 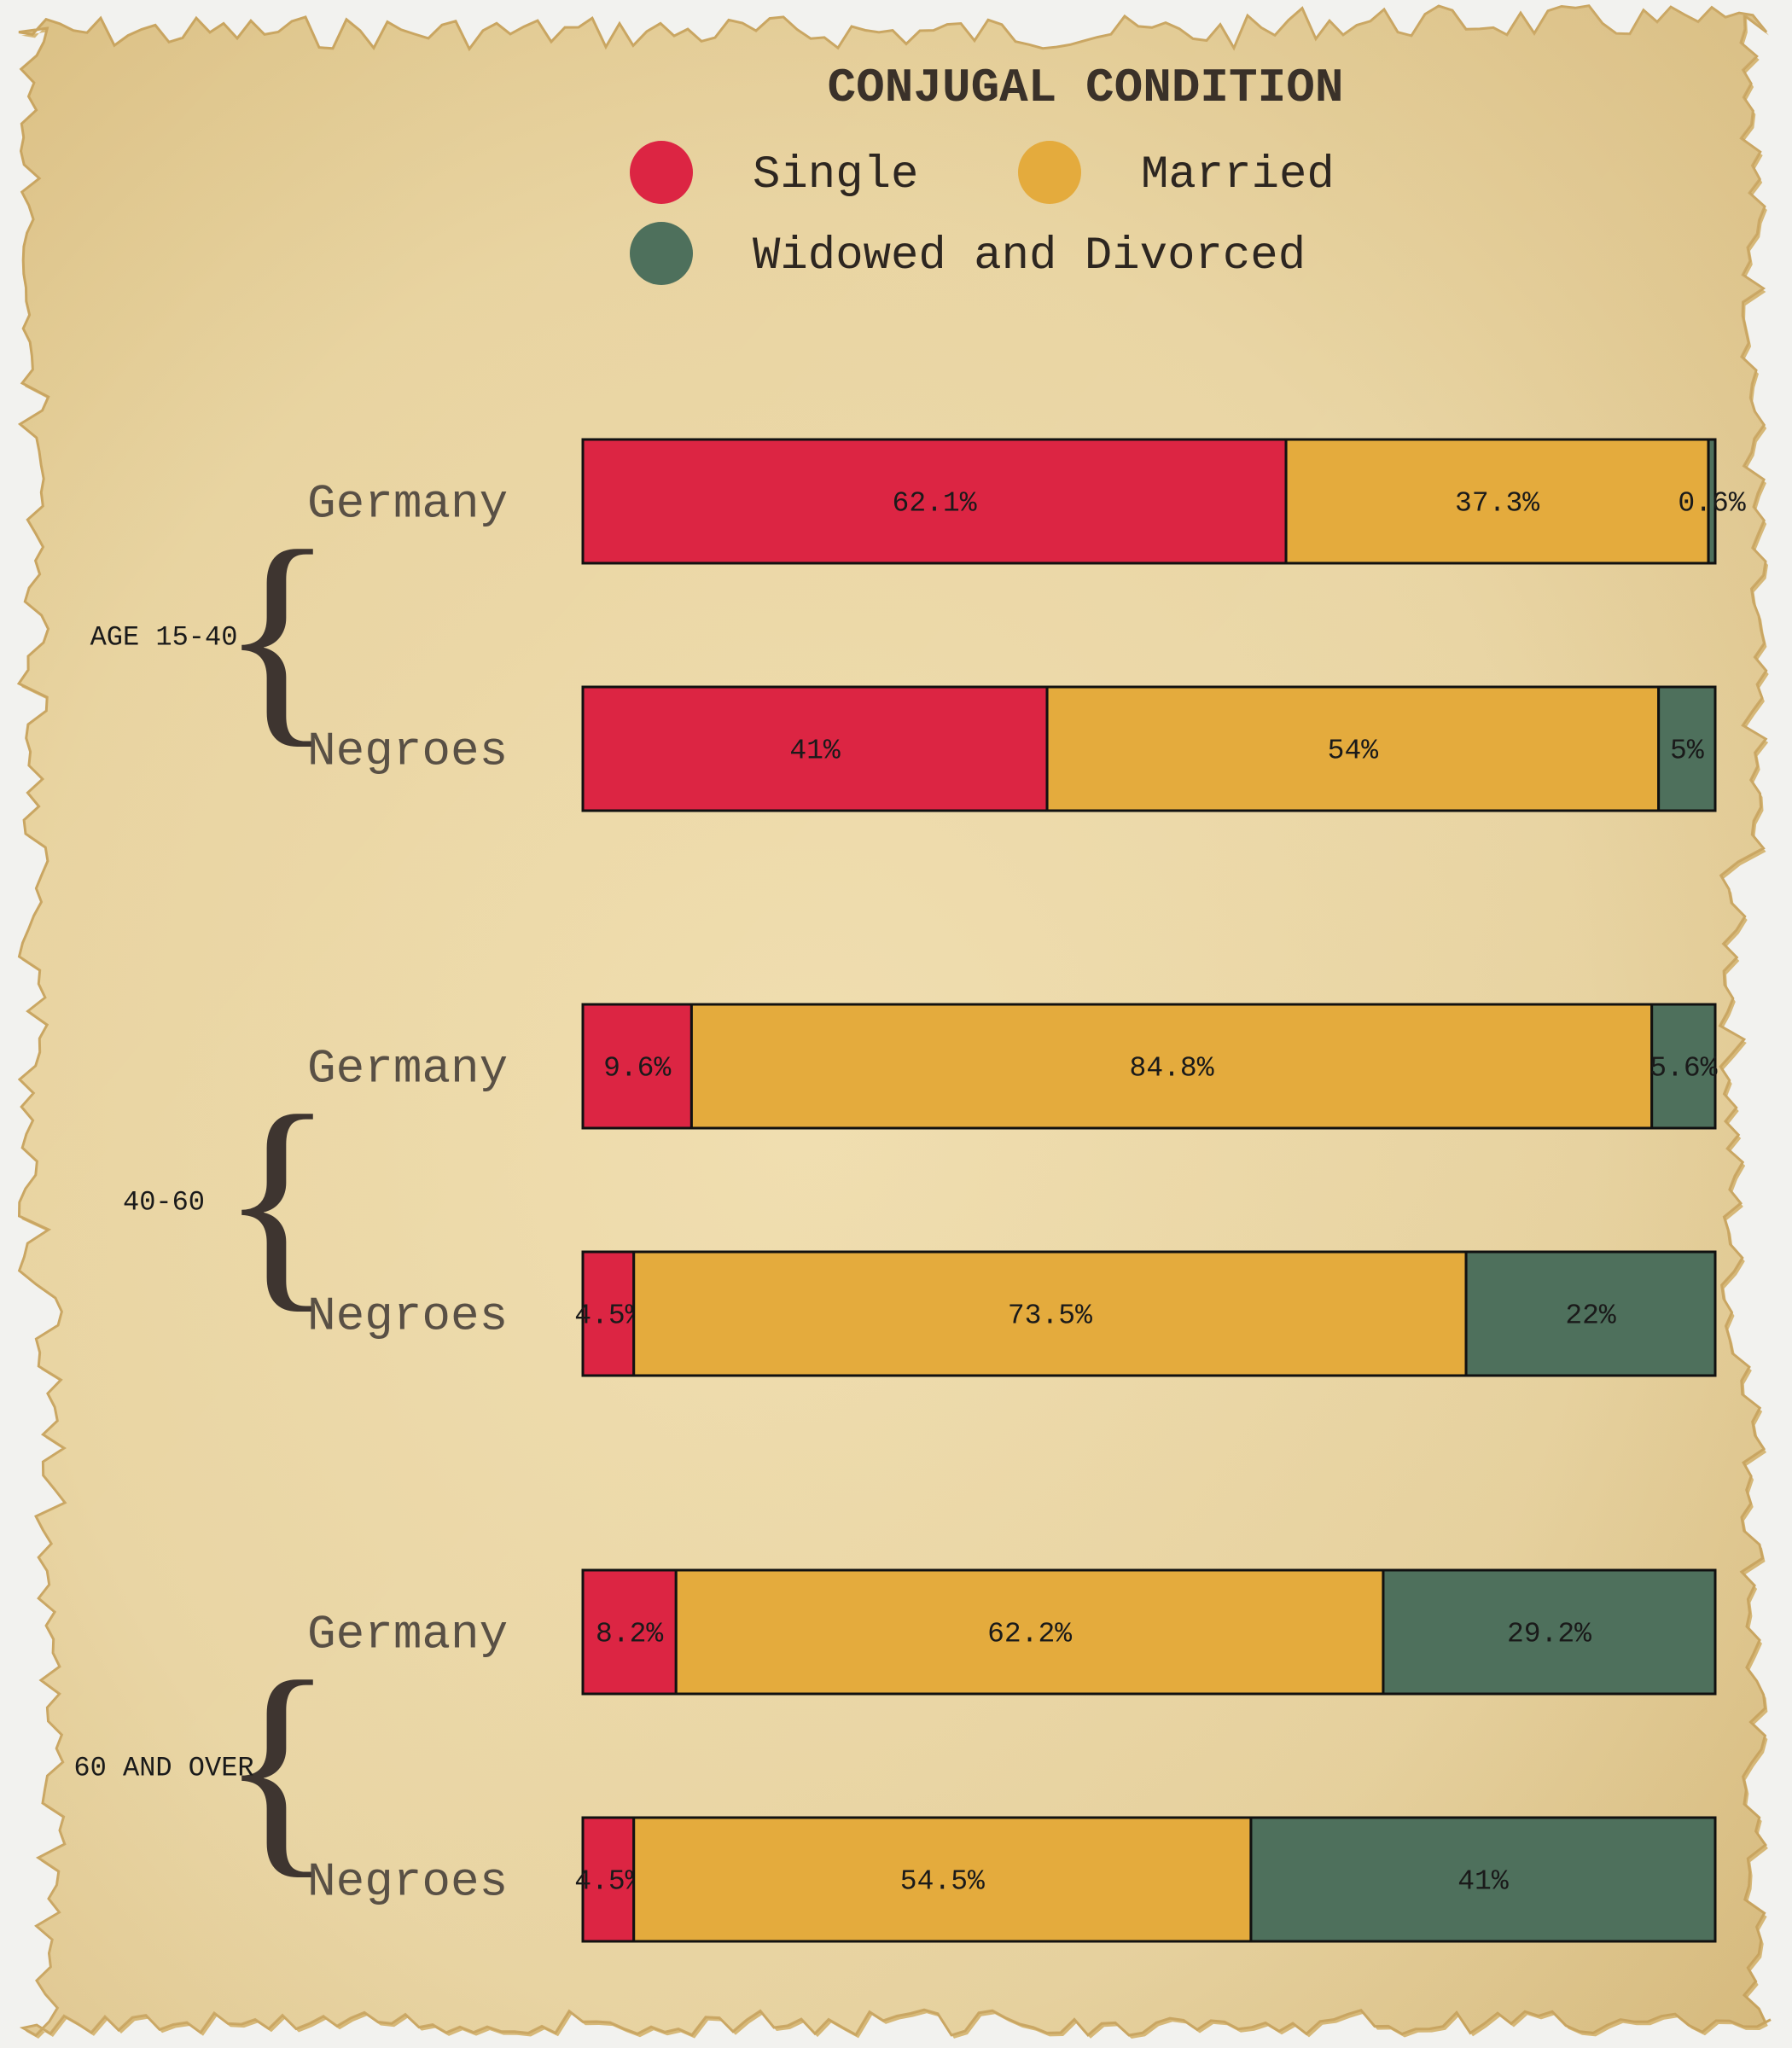 I want to click on data-label: 54.5%, so click(x=943, y=1882).